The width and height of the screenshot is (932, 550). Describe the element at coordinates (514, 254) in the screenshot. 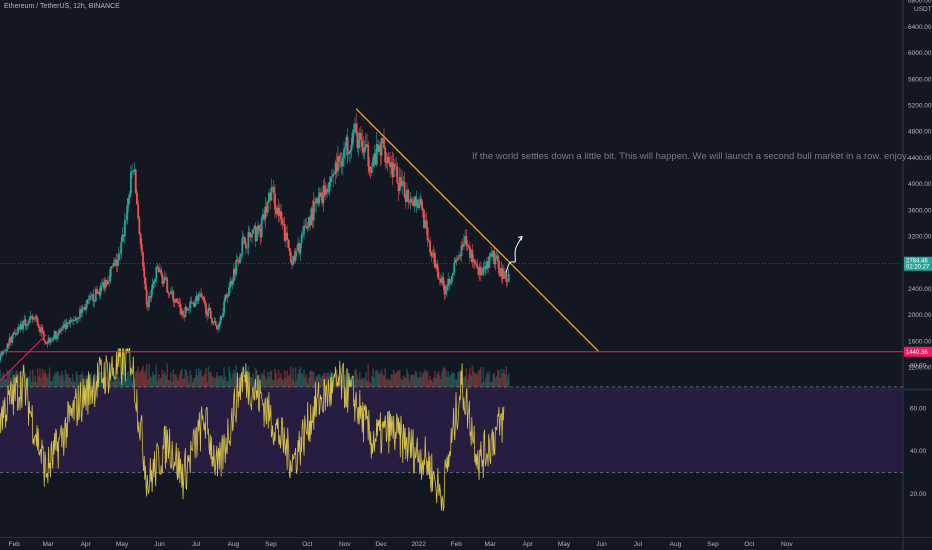

I see `projection-arrow` at that location.